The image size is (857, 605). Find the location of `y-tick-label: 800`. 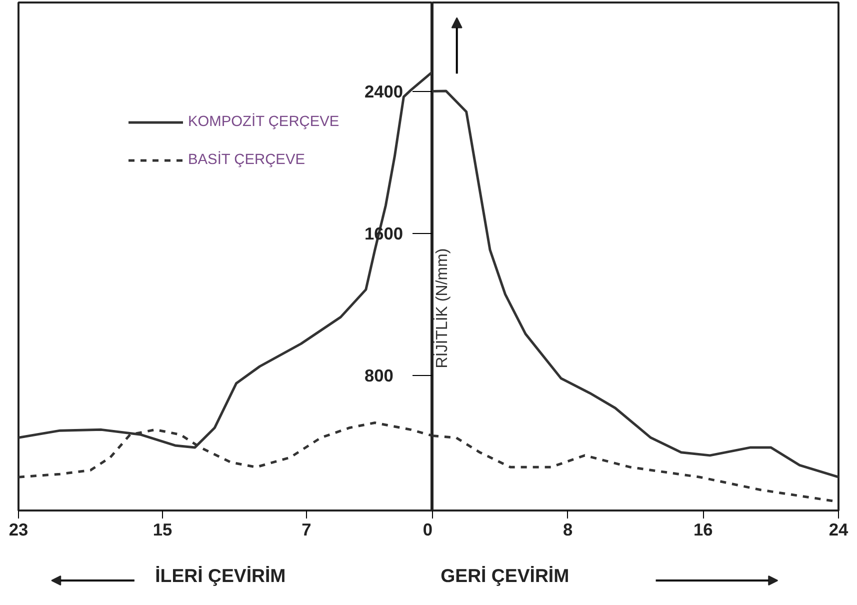

y-tick-label: 800 is located at coordinates (379, 376).